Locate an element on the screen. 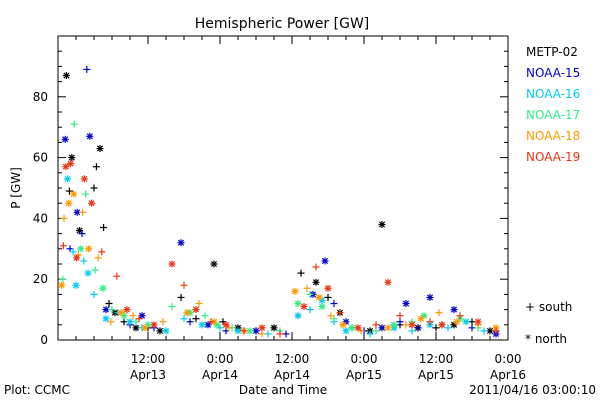 The width and height of the screenshot is (600, 400). y-axis-label: P [GW] is located at coordinates (16, 188).